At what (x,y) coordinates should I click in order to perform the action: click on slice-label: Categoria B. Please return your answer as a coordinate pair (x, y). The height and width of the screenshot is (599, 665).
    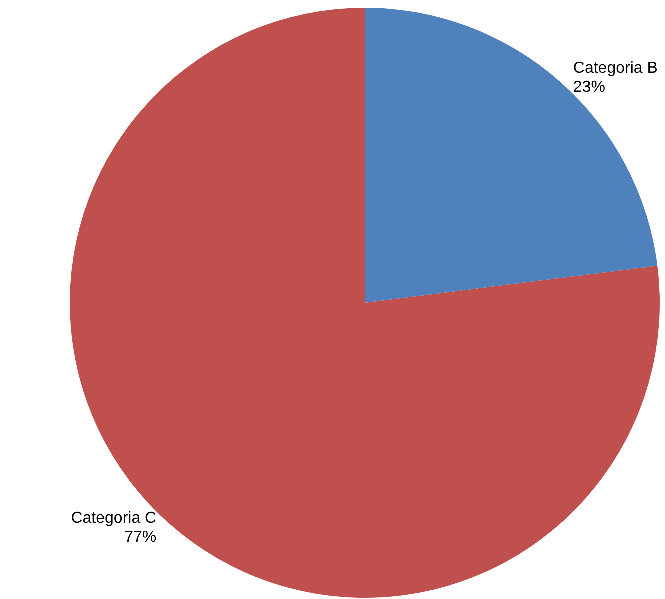
    Looking at the image, I should click on (615, 68).